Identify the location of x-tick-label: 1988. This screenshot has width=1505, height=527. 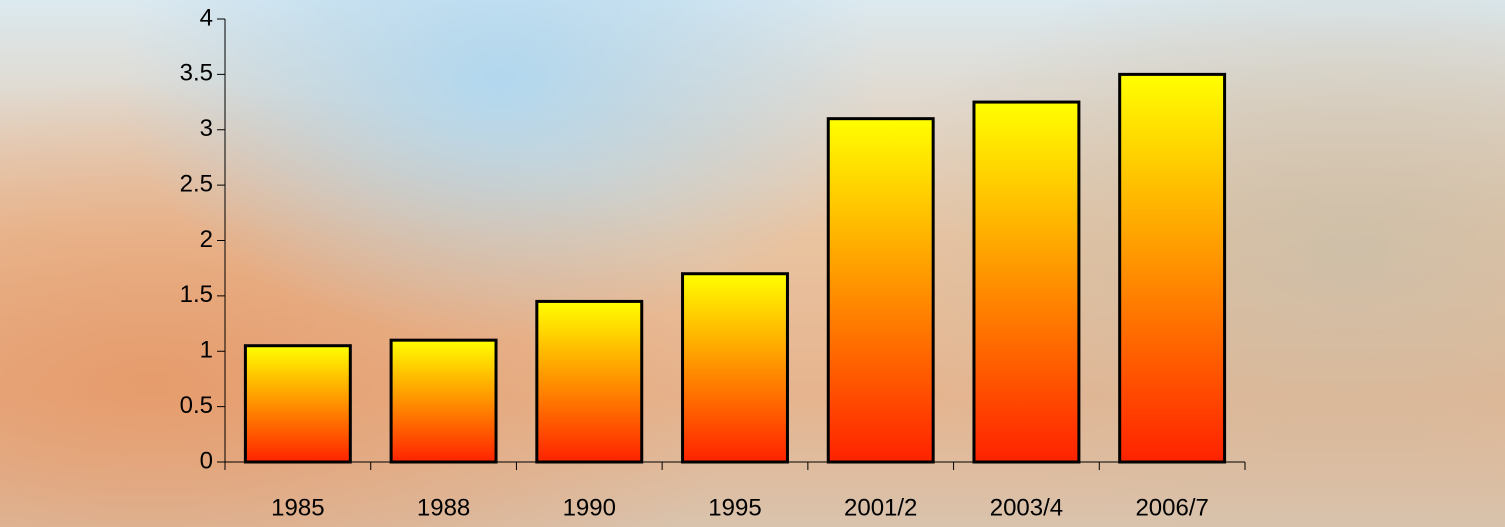
(443, 507).